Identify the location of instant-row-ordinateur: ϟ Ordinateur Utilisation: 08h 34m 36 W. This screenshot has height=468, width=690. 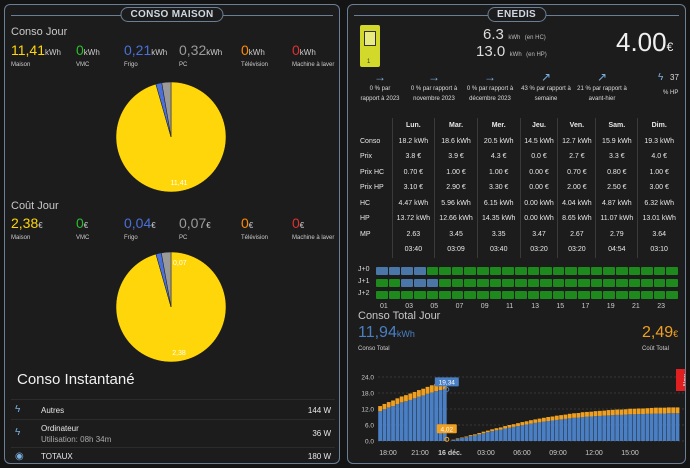
(173, 433).